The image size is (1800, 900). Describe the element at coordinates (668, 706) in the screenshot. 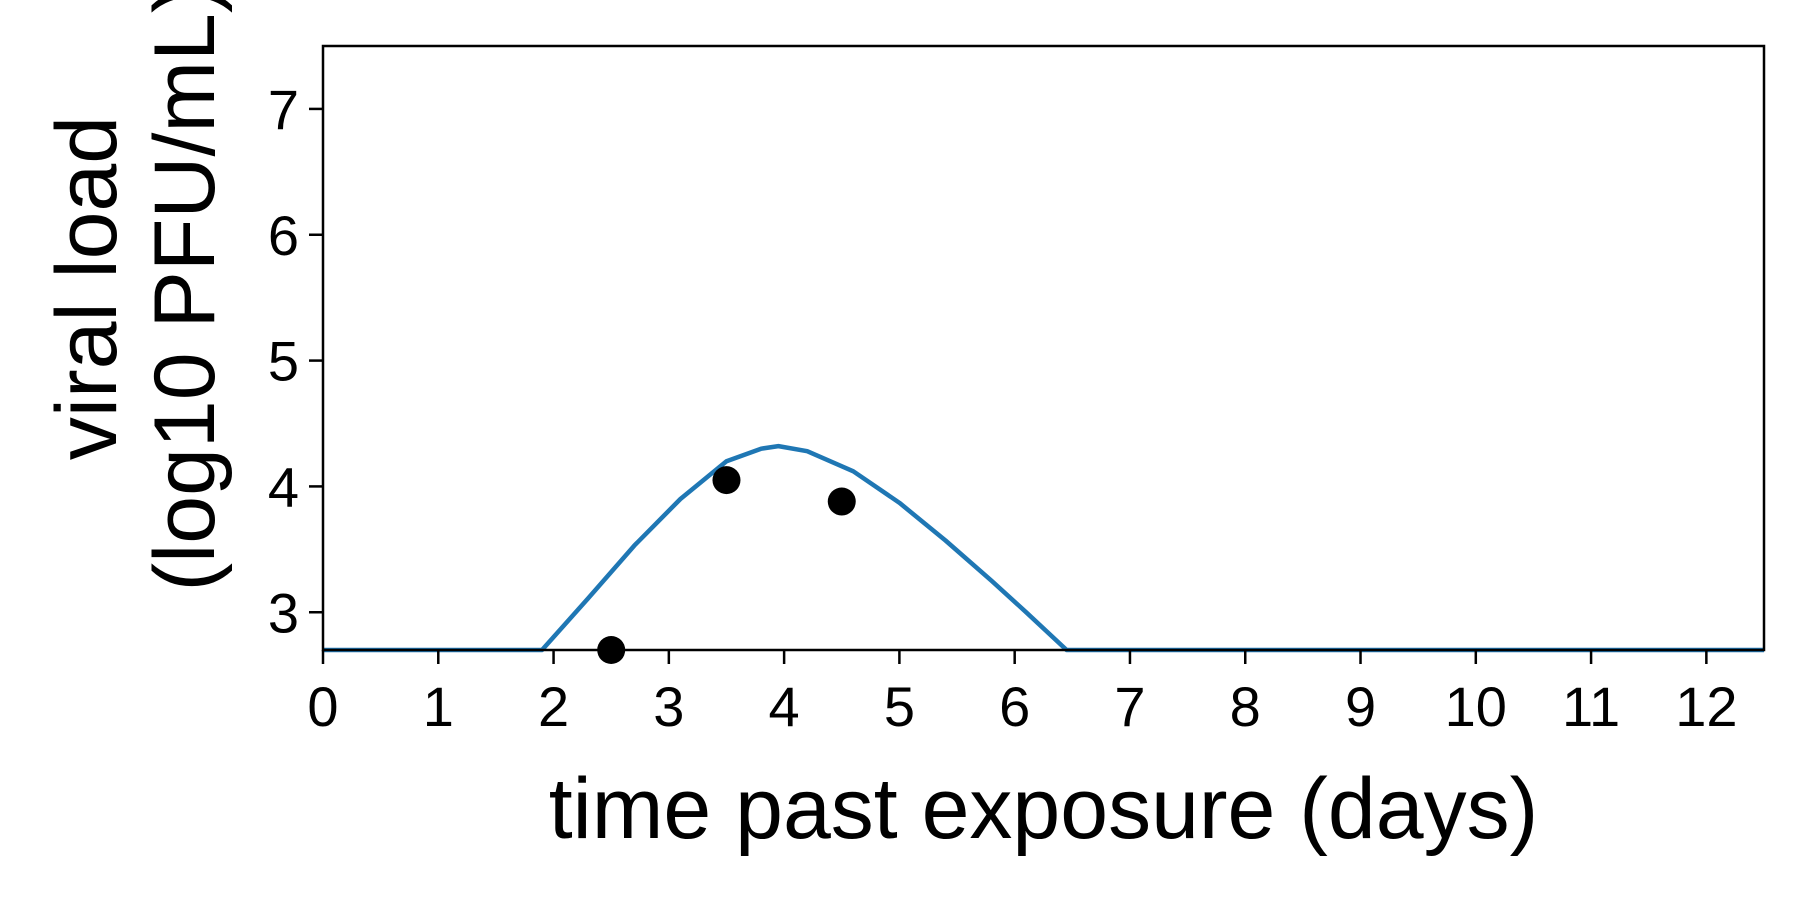

I see `x-tick-label: 3` at that location.